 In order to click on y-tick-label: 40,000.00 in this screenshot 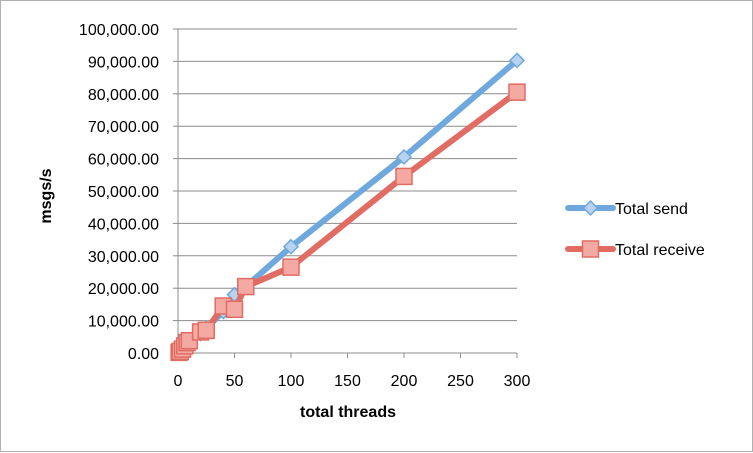, I will do `click(123, 224)`.